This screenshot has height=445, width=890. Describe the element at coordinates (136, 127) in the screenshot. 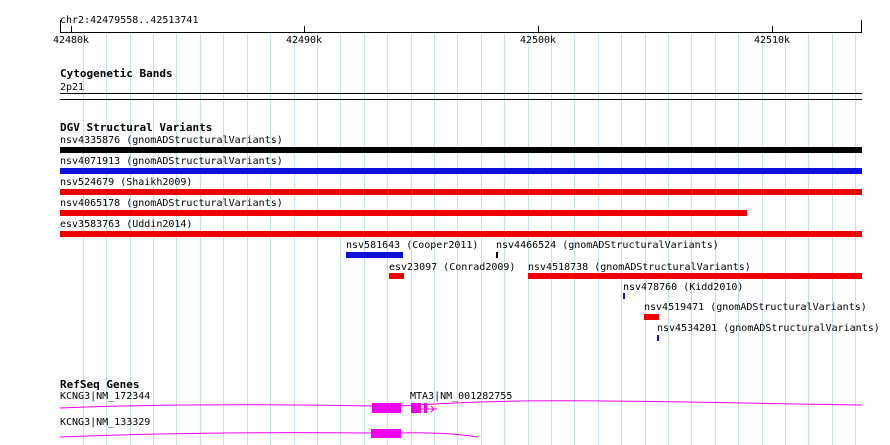

I see `dgv-track-title: DGV Structural Variants` at that location.